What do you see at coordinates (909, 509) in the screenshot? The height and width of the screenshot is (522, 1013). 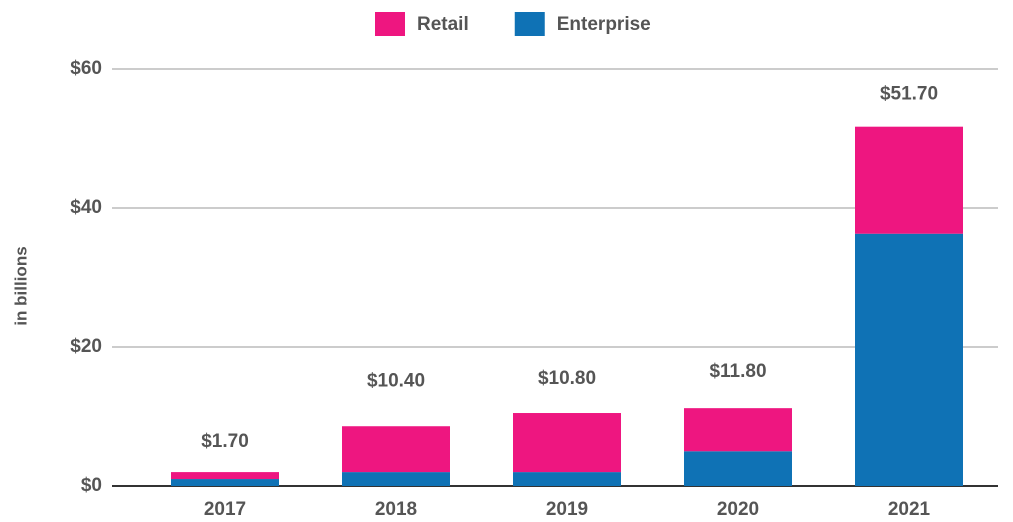 I see `x-tick-label: 2021` at bounding box center [909, 509].